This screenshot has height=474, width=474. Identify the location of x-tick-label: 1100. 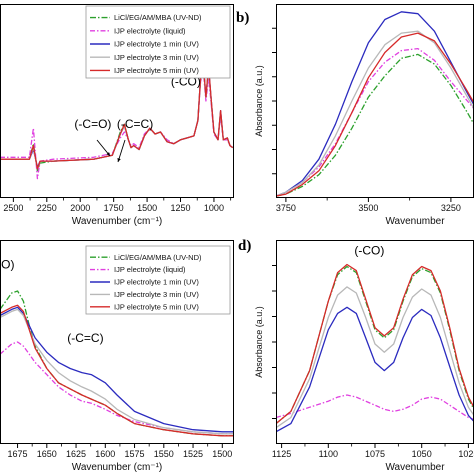
(328, 454).